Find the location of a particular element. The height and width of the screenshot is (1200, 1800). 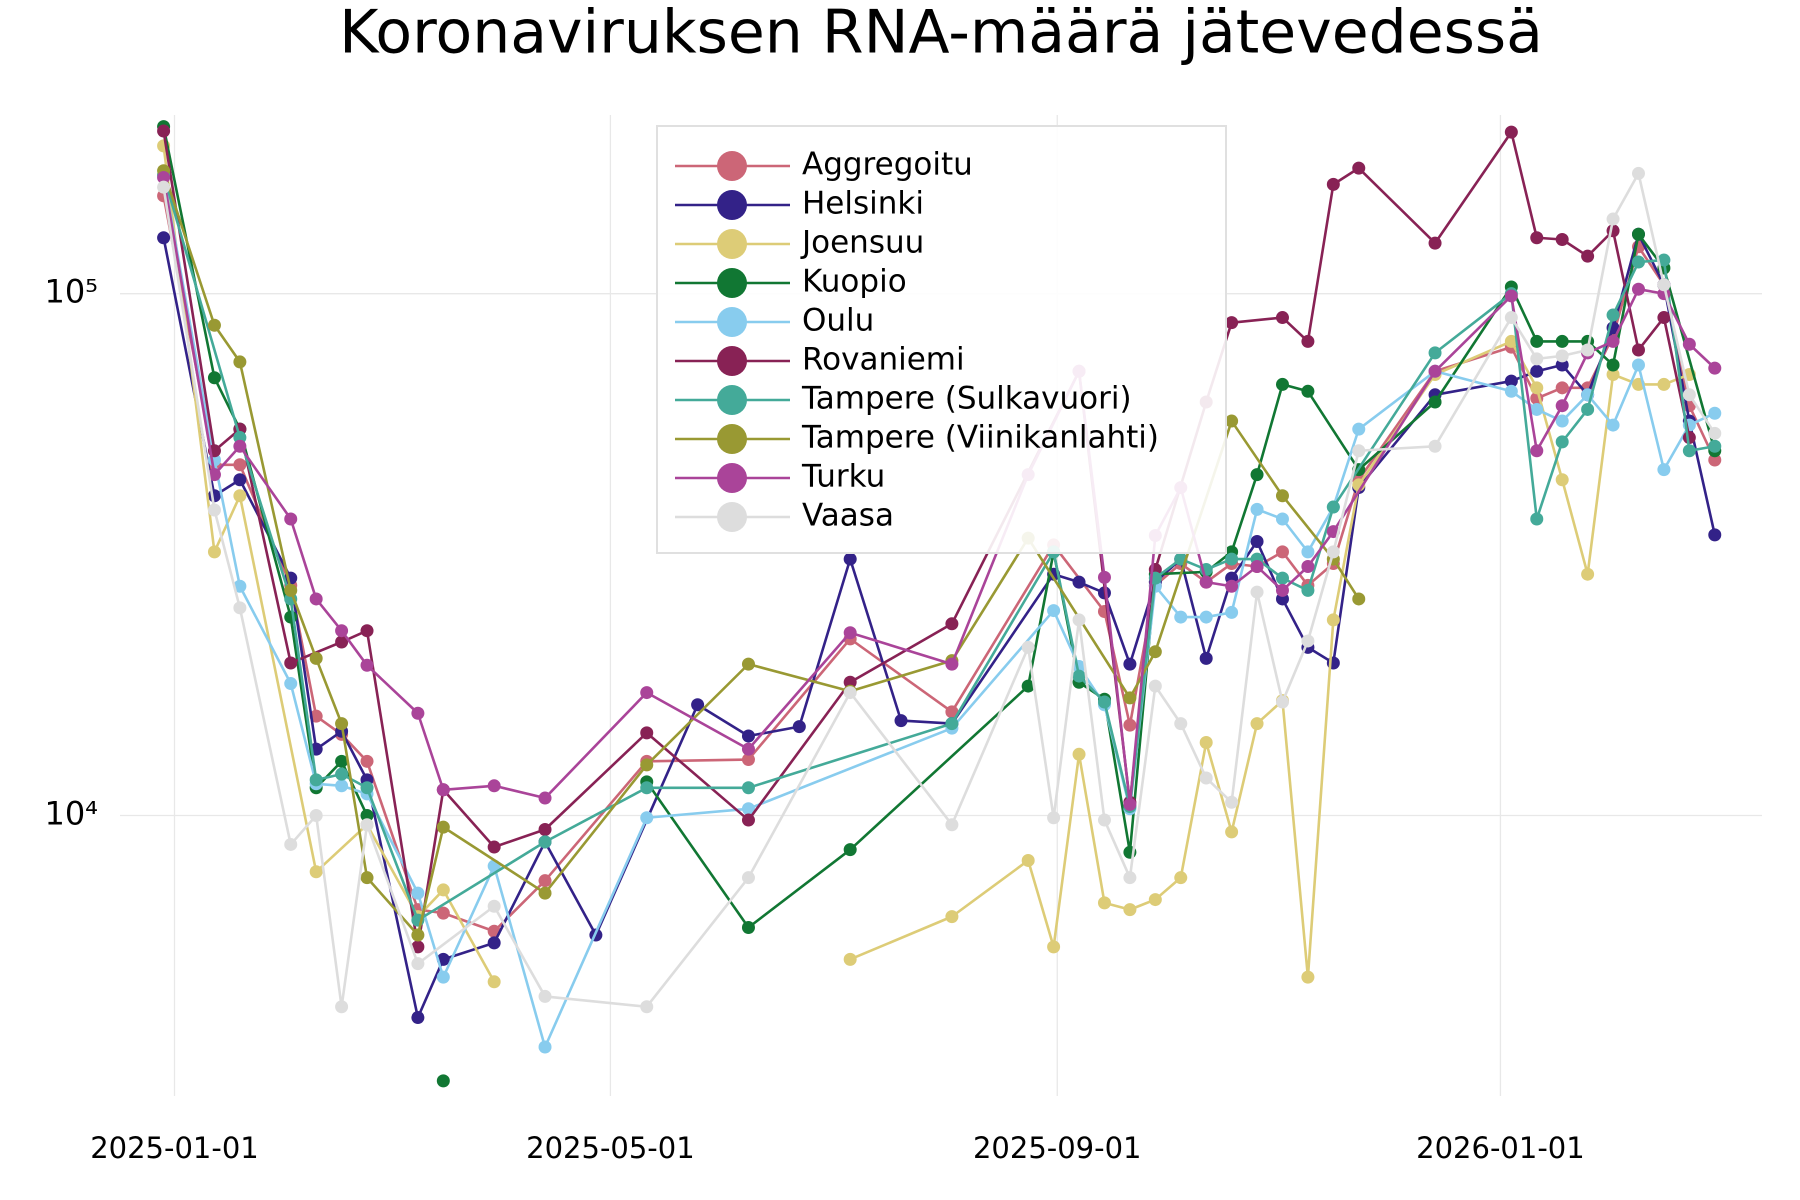

legend-label: Aggregoitu is located at coordinates (887, 165).